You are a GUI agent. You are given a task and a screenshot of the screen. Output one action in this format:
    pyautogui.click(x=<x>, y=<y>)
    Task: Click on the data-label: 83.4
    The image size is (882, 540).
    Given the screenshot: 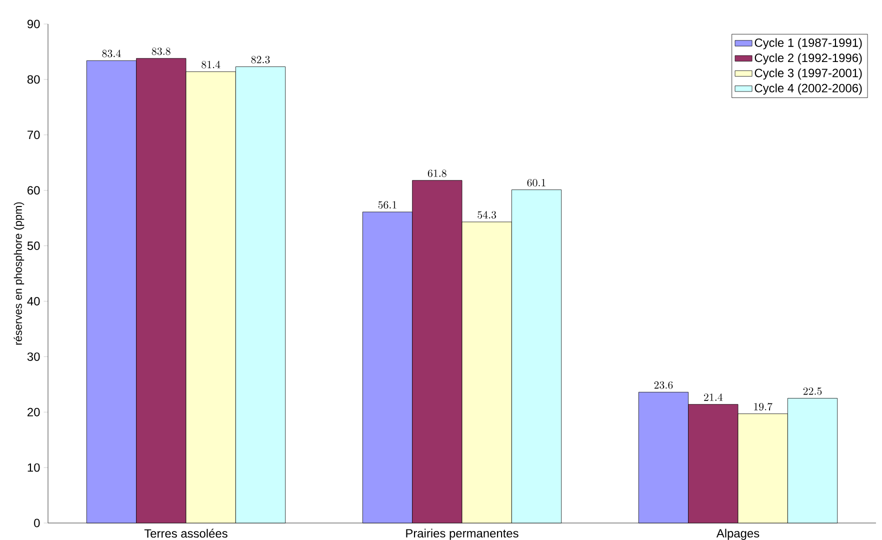 What is the action you would take?
    pyautogui.click(x=111, y=54)
    